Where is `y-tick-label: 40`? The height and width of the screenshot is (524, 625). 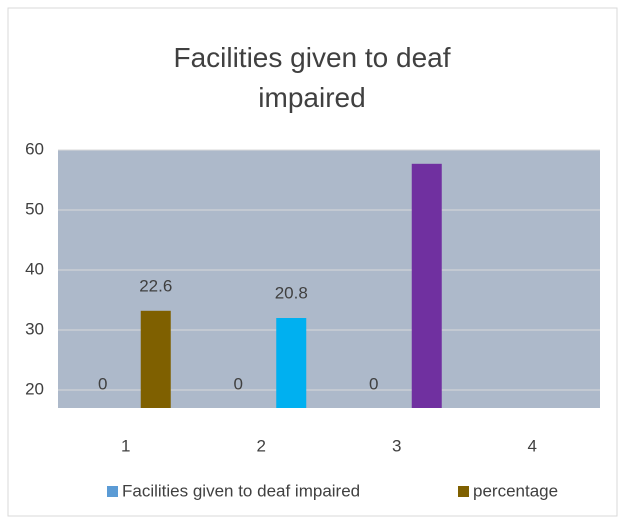
y-tick-label: 40 is located at coordinates (34, 268).